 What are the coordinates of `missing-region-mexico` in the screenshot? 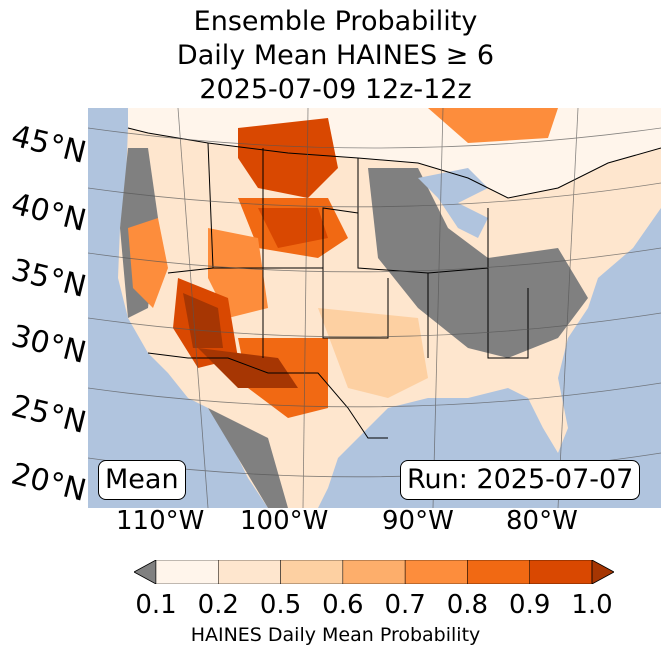 It's located at (263, 458).